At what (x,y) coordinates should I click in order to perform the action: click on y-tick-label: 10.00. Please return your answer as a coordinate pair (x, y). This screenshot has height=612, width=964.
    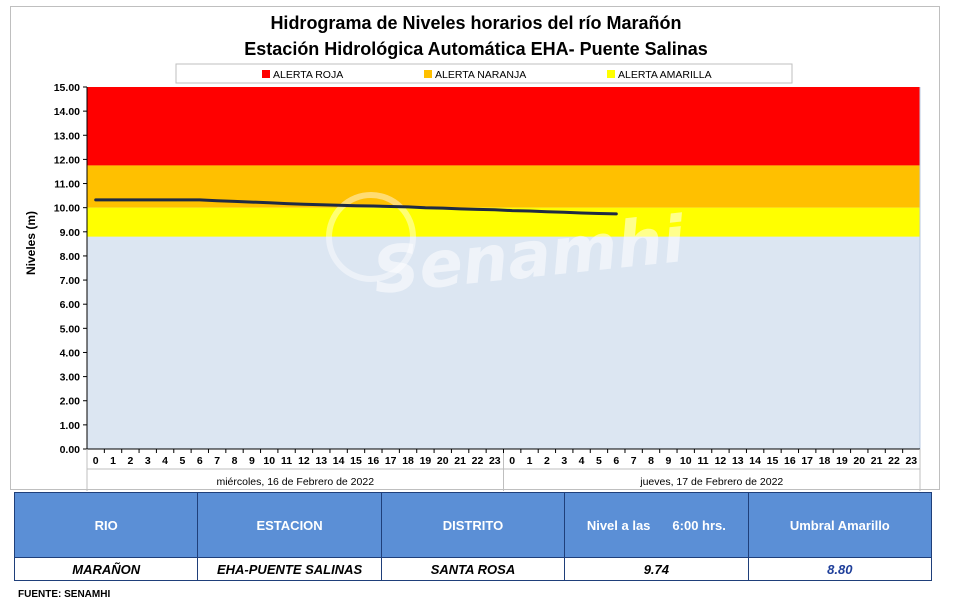
    Looking at the image, I should click on (67, 209).